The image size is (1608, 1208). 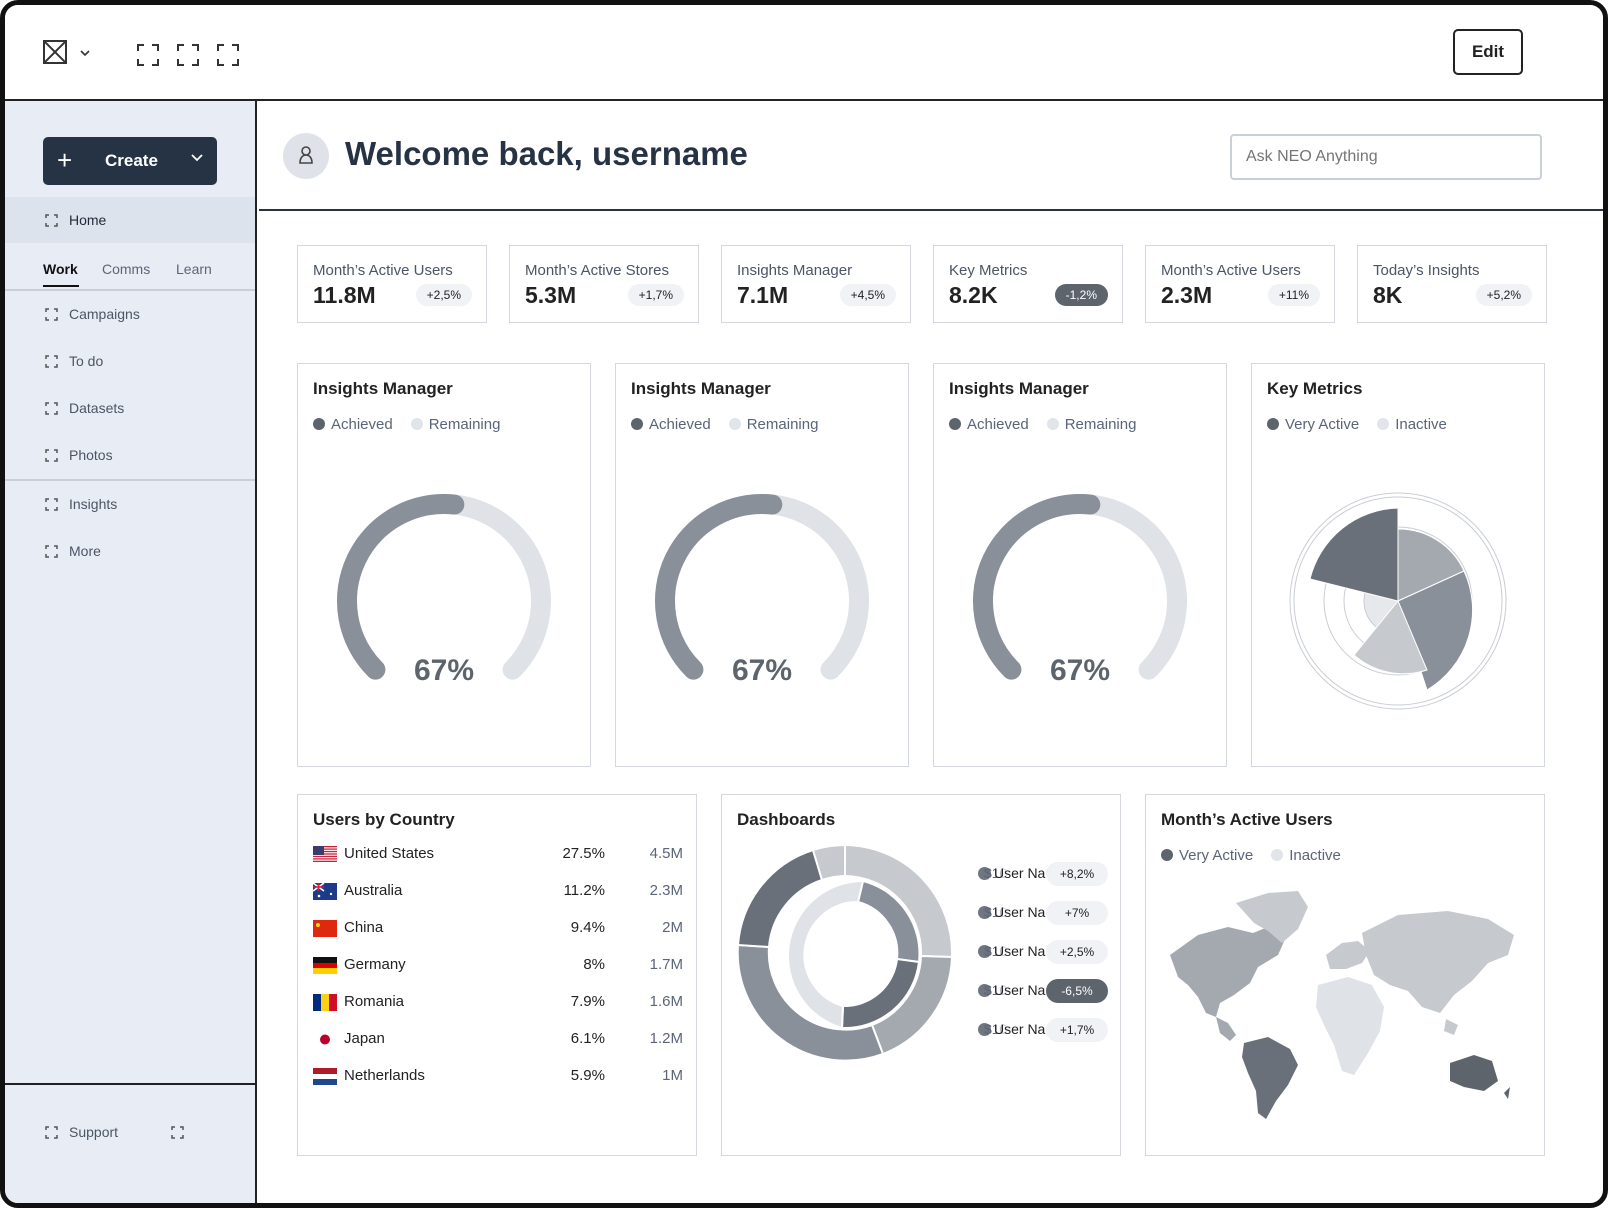 What do you see at coordinates (604, 284) in the screenshot?
I see `stat-card: Month’s Active Stores 5.3M +1,7%` at bounding box center [604, 284].